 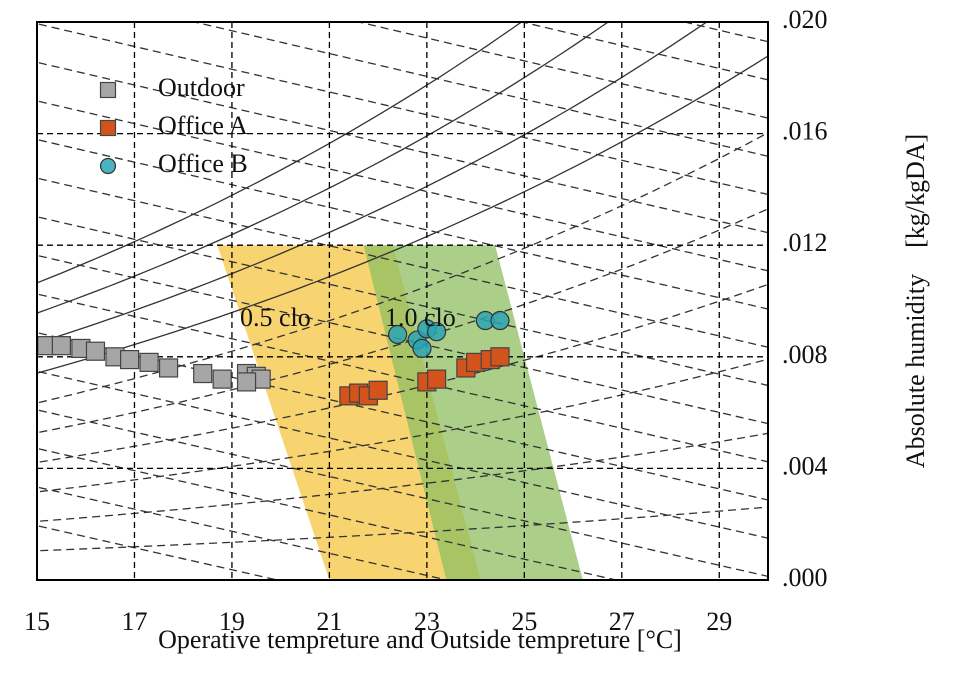 What do you see at coordinates (622, 621) in the screenshot?
I see `x-tick-label: 27` at bounding box center [622, 621].